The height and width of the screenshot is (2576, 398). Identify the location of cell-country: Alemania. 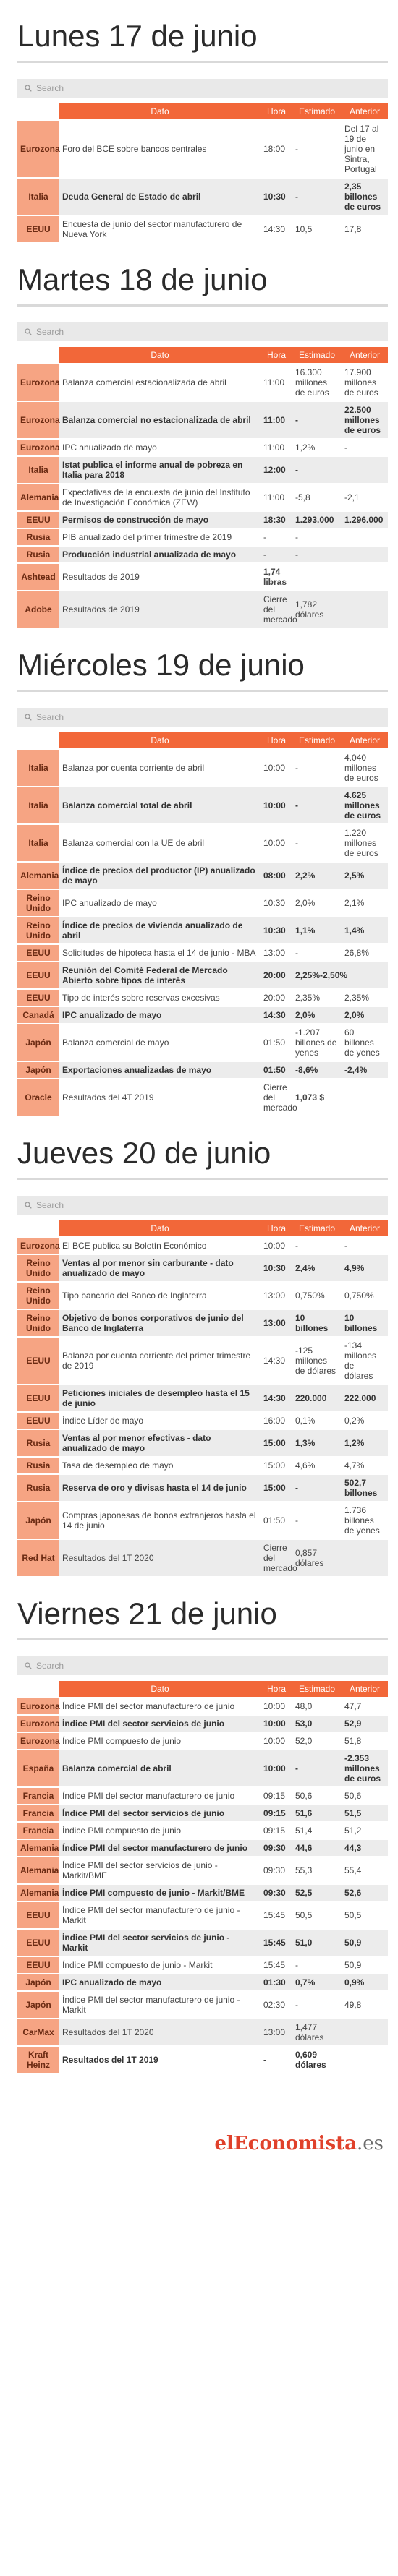
(38, 1848).